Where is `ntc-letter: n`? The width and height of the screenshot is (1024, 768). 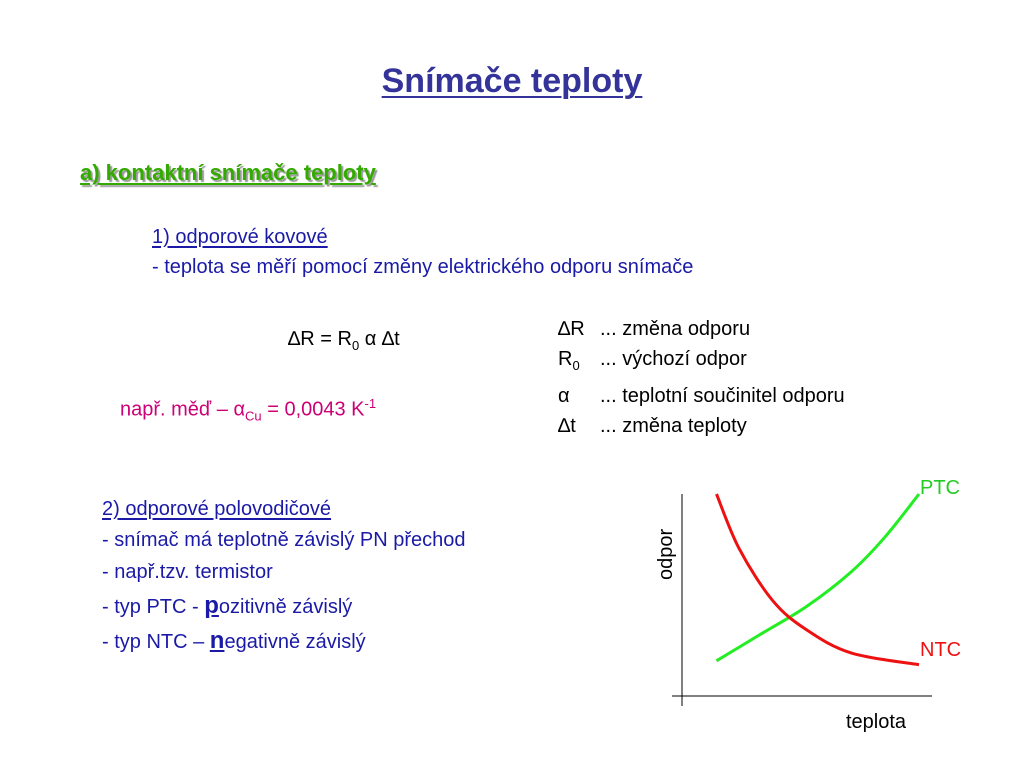
ntc-letter: n is located at coordinates (217, 640).